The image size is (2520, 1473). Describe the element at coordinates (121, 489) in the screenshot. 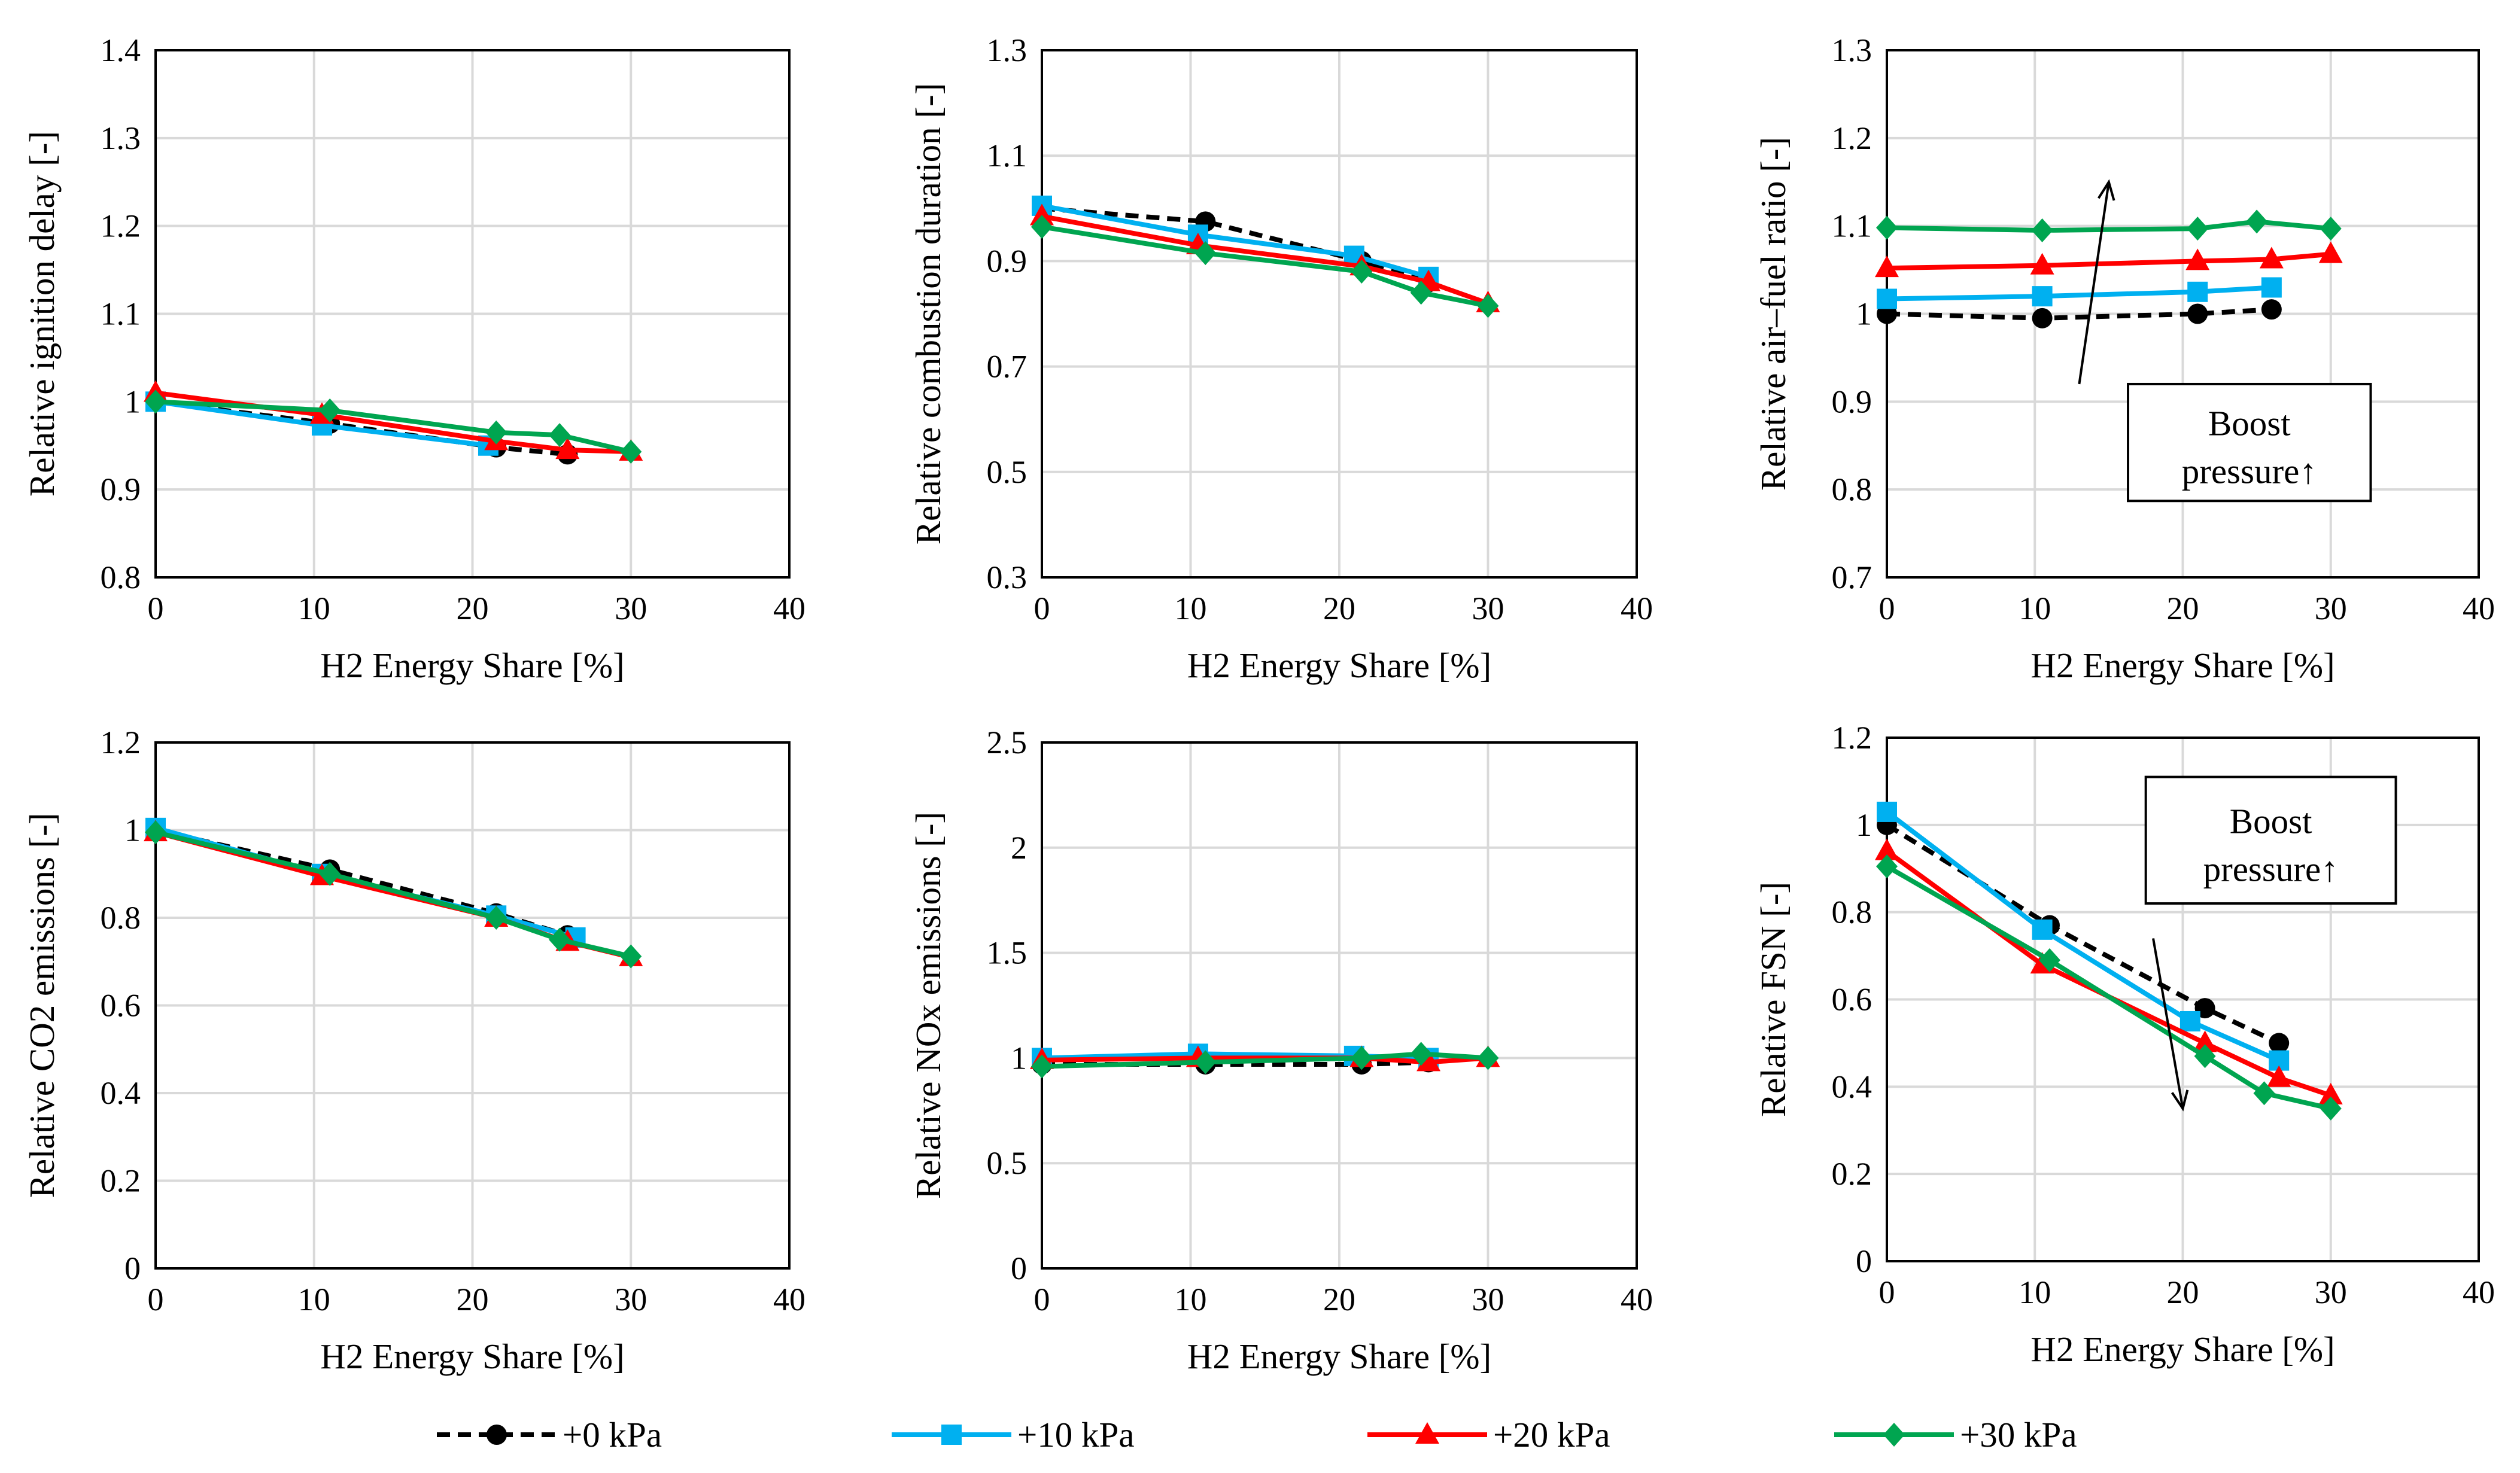

I see `y-tick-label: 0.9` at that location.